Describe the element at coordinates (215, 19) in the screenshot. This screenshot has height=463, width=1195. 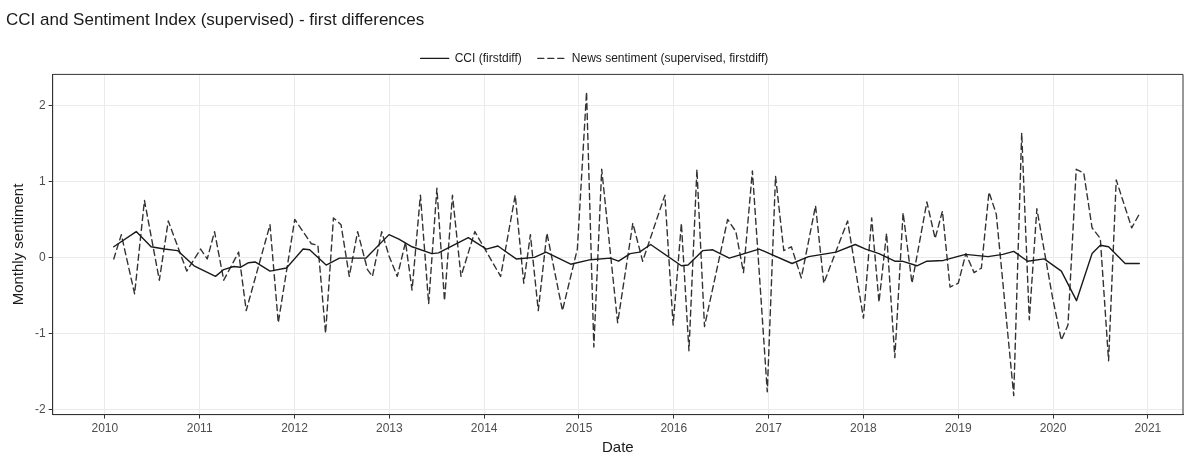
I see `chart-title: CCI and Sentiment Index (supervised) - first differences` at that location.